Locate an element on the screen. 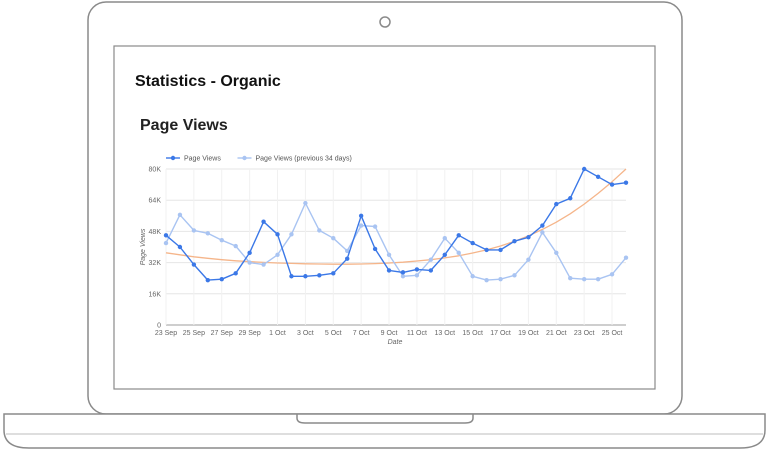 Image resolution: width=769 pixels, height=451 pixels. x-tick-label: 7 Oct is located at coordinates (361, 333).